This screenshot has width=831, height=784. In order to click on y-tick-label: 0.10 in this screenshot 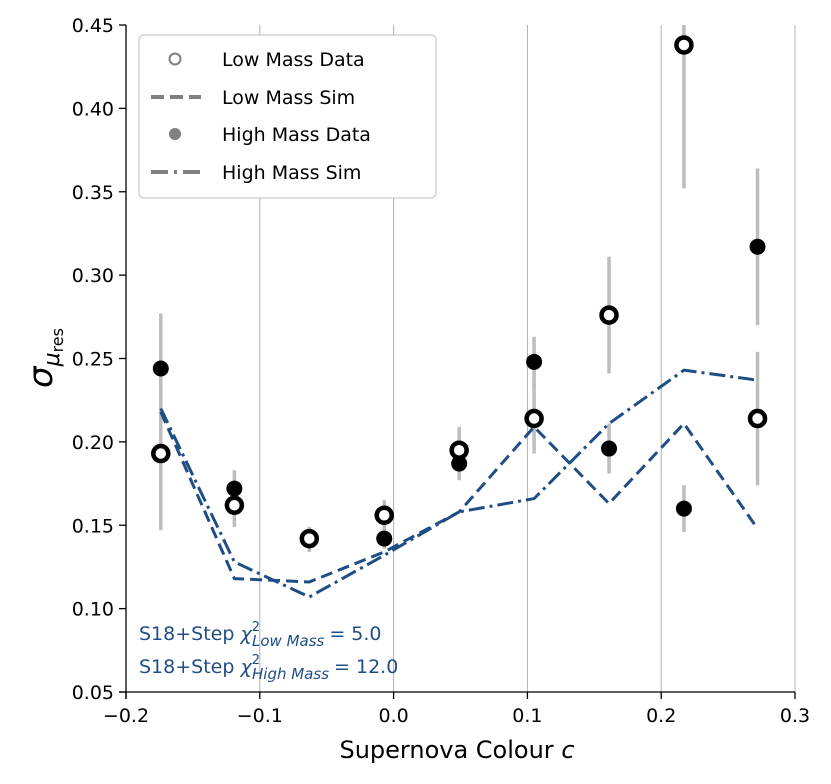, I will do `click(93, 610)`.